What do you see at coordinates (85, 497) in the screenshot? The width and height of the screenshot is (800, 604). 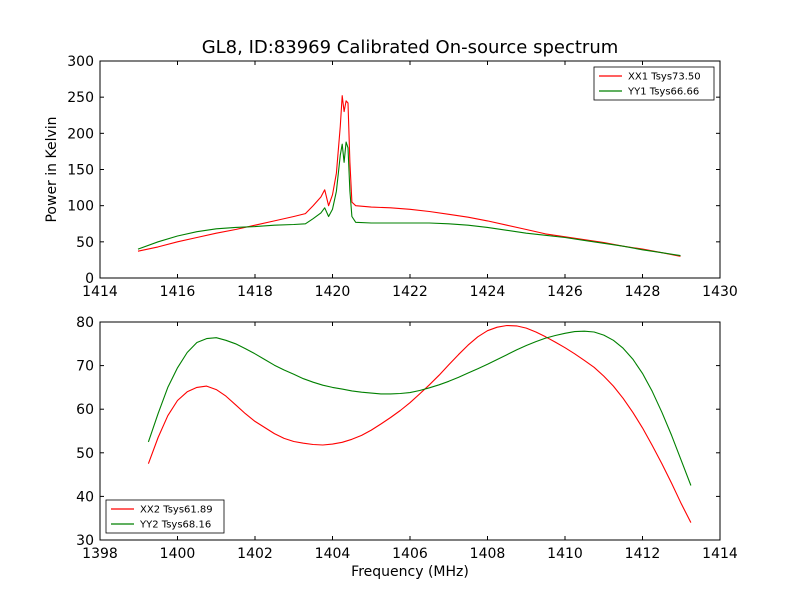 I see `y-tick-label: 40` at bounding box center [85, 497].